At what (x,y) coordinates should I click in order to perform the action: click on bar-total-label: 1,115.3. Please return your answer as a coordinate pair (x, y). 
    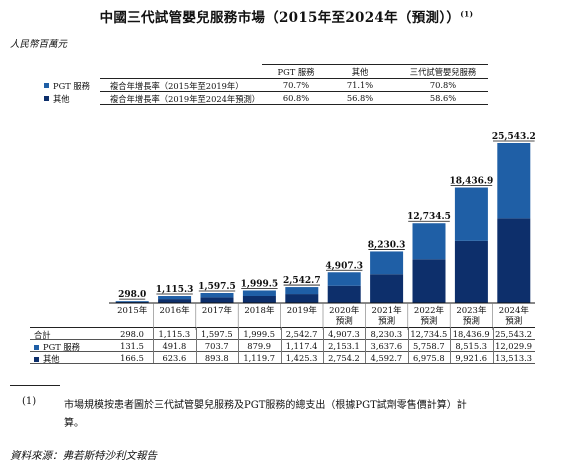
    Looking at the image, I should click on (175, 290).